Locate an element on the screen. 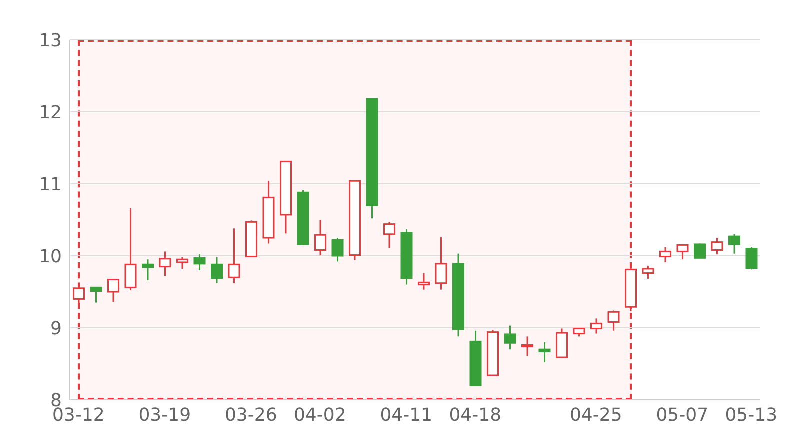 The width and height of the screenshot is (800, 440). x-tick-label: 05-07 is located at coordinates (682, 415).